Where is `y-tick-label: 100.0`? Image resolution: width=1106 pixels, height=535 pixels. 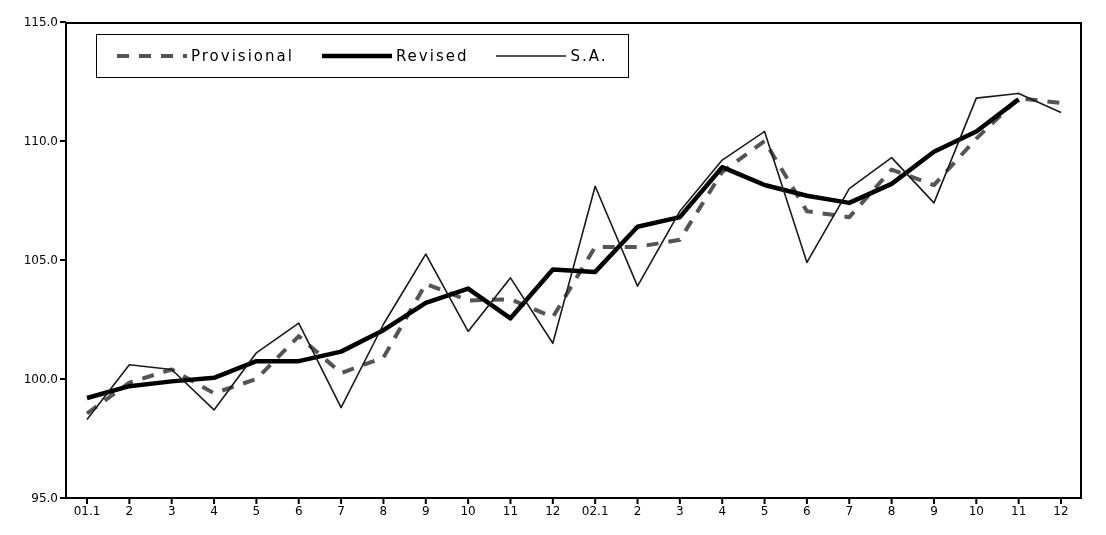
y-tick-label: 100.0 is located at coordinates (40, 379).